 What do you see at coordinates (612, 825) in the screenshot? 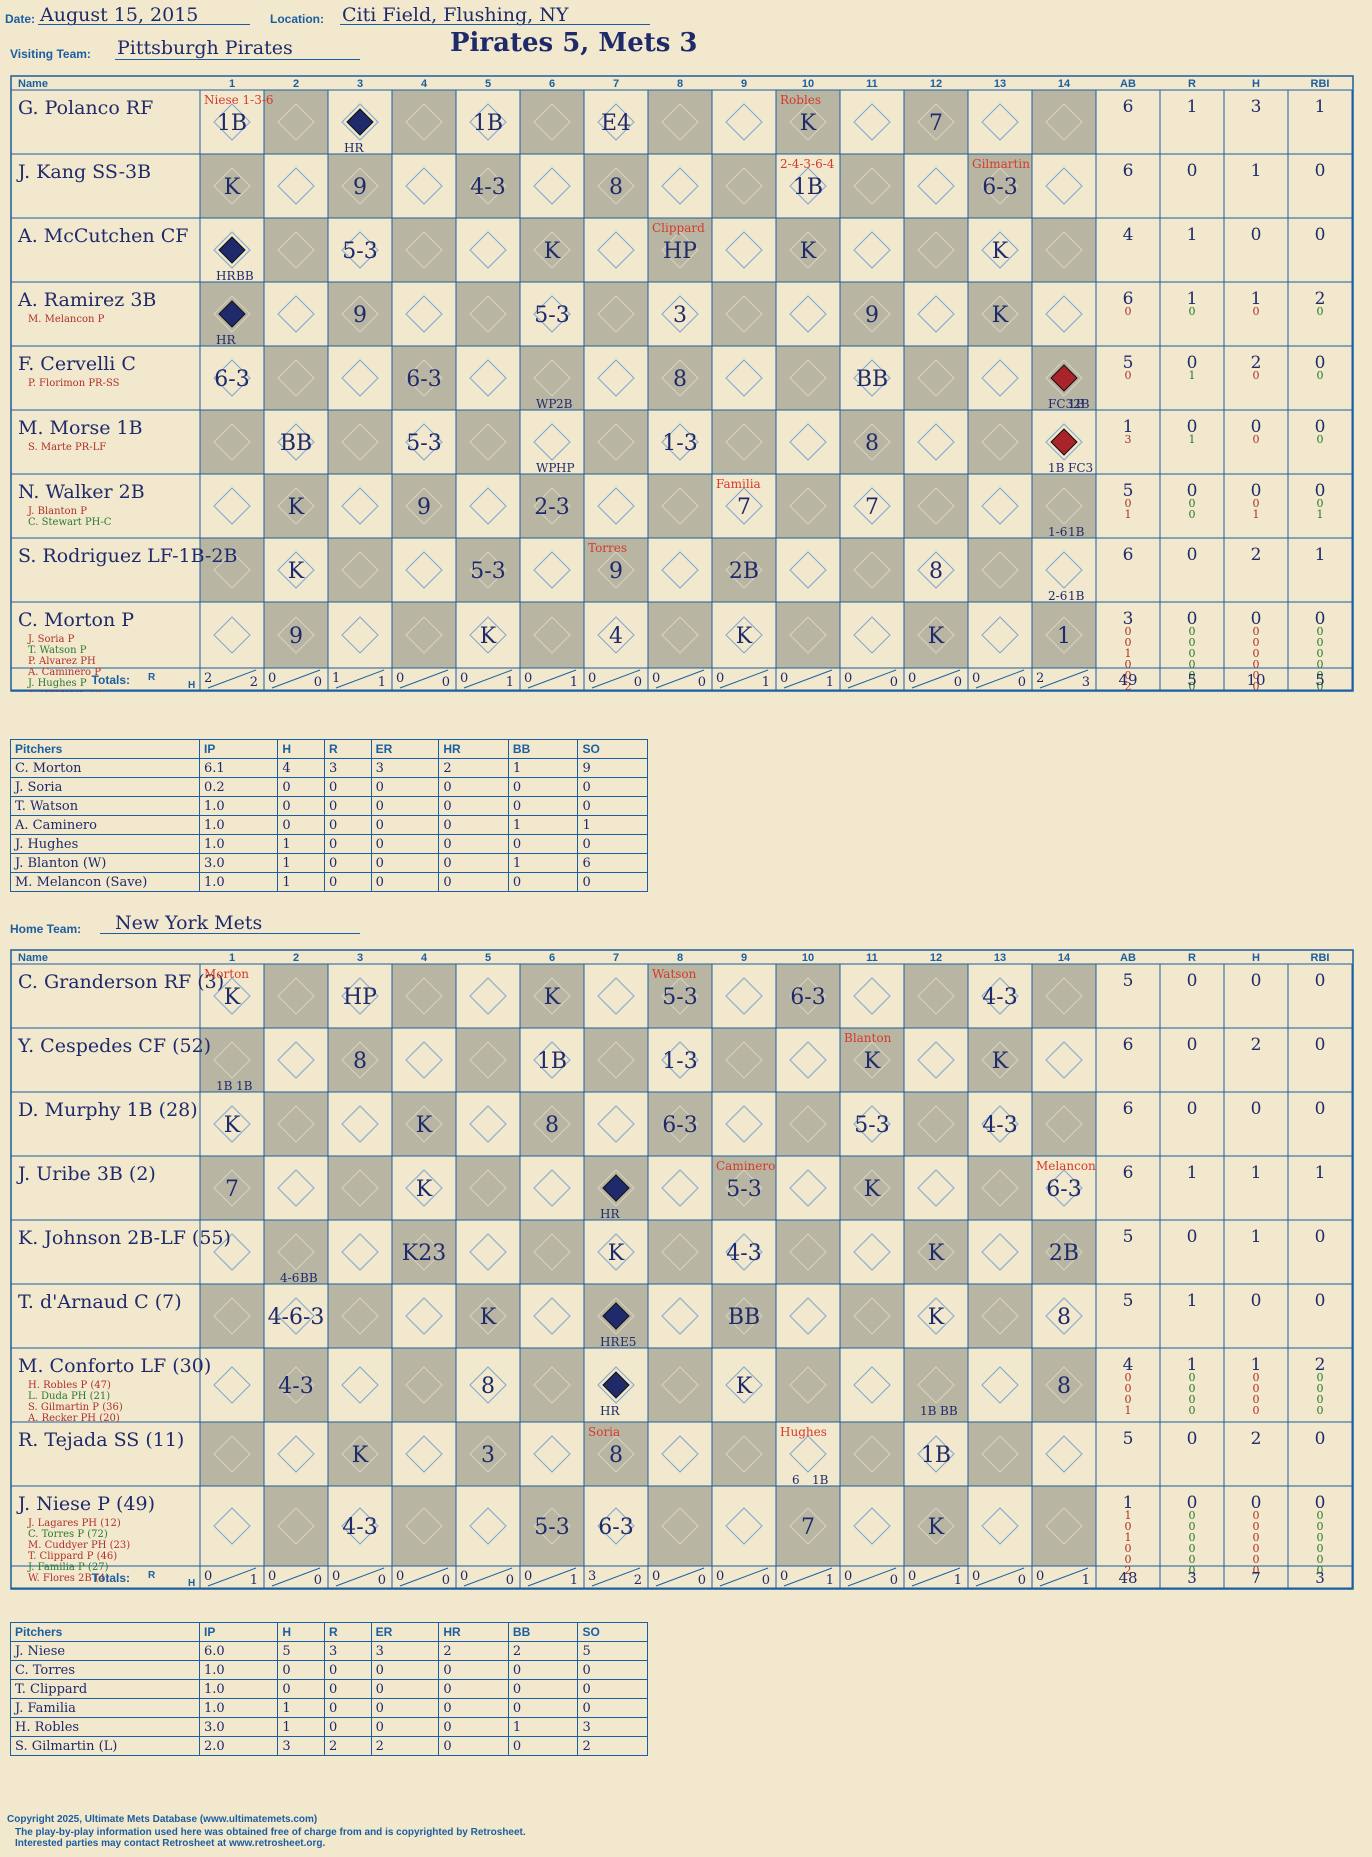
I see `pitcher-stat: 1` at bounding box center [612, 825].